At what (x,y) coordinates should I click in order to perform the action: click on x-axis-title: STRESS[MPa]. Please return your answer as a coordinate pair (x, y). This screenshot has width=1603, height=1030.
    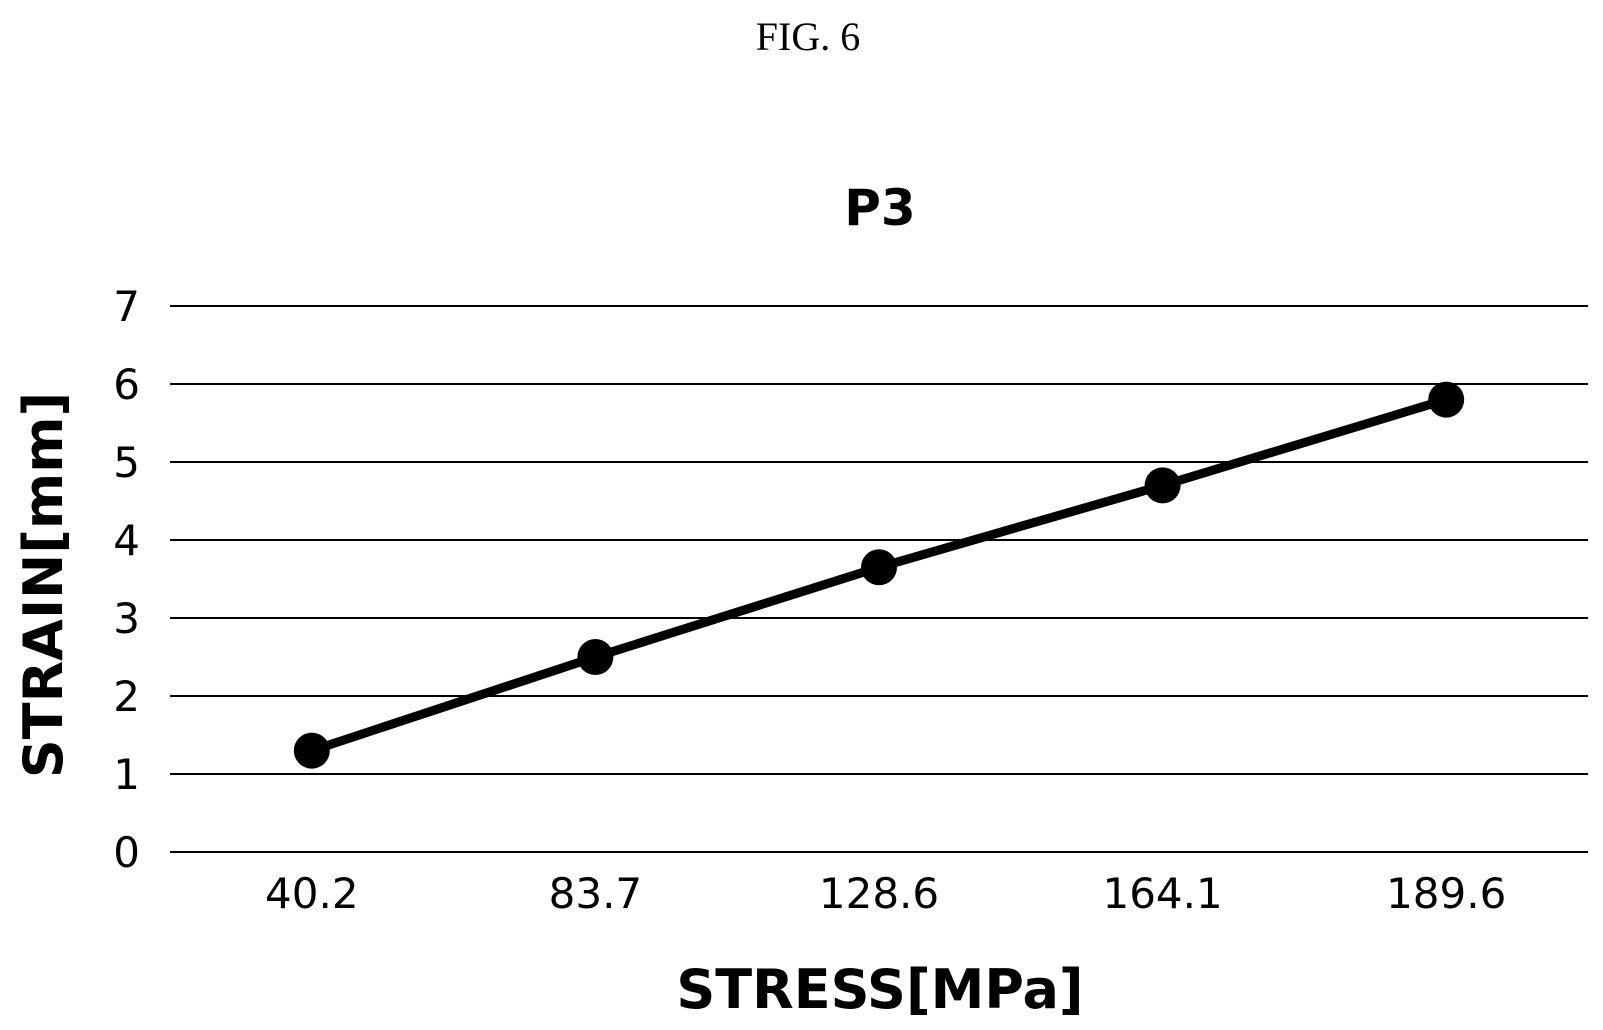
    Looking at the image, I should click on (879, 989).